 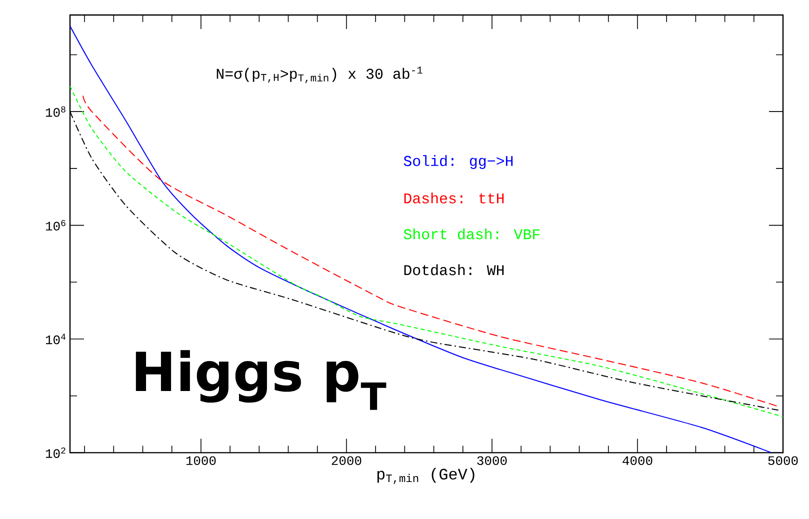 What do you see at coordinates (319, 75) in the screenshot?
I see `annotation: N=σ(p$_{T,H}$>p$_{T,min}$) x 30 ab$^{-1}$` at bounding box center [319, 75].